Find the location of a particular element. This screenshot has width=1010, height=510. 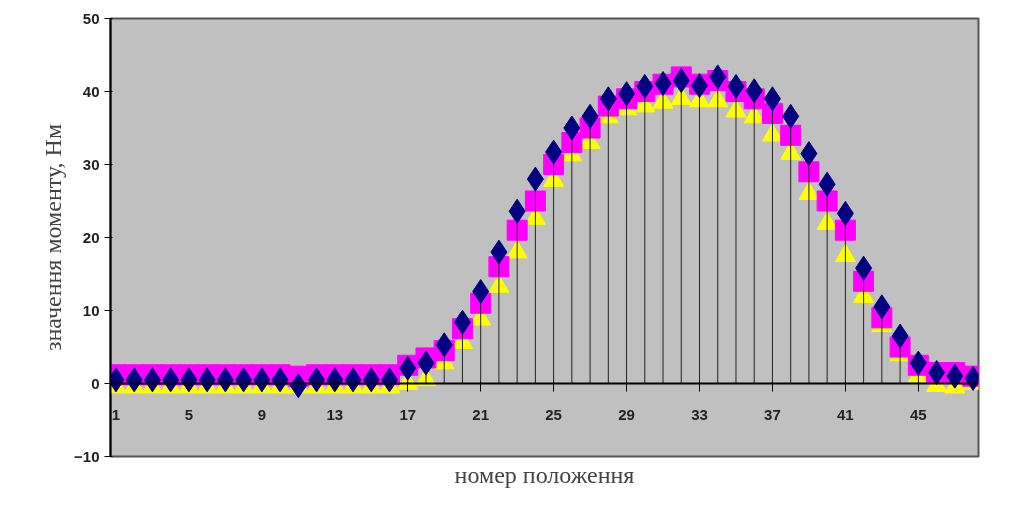

x-tick-label: 25 is located at coordinates (553, 414).